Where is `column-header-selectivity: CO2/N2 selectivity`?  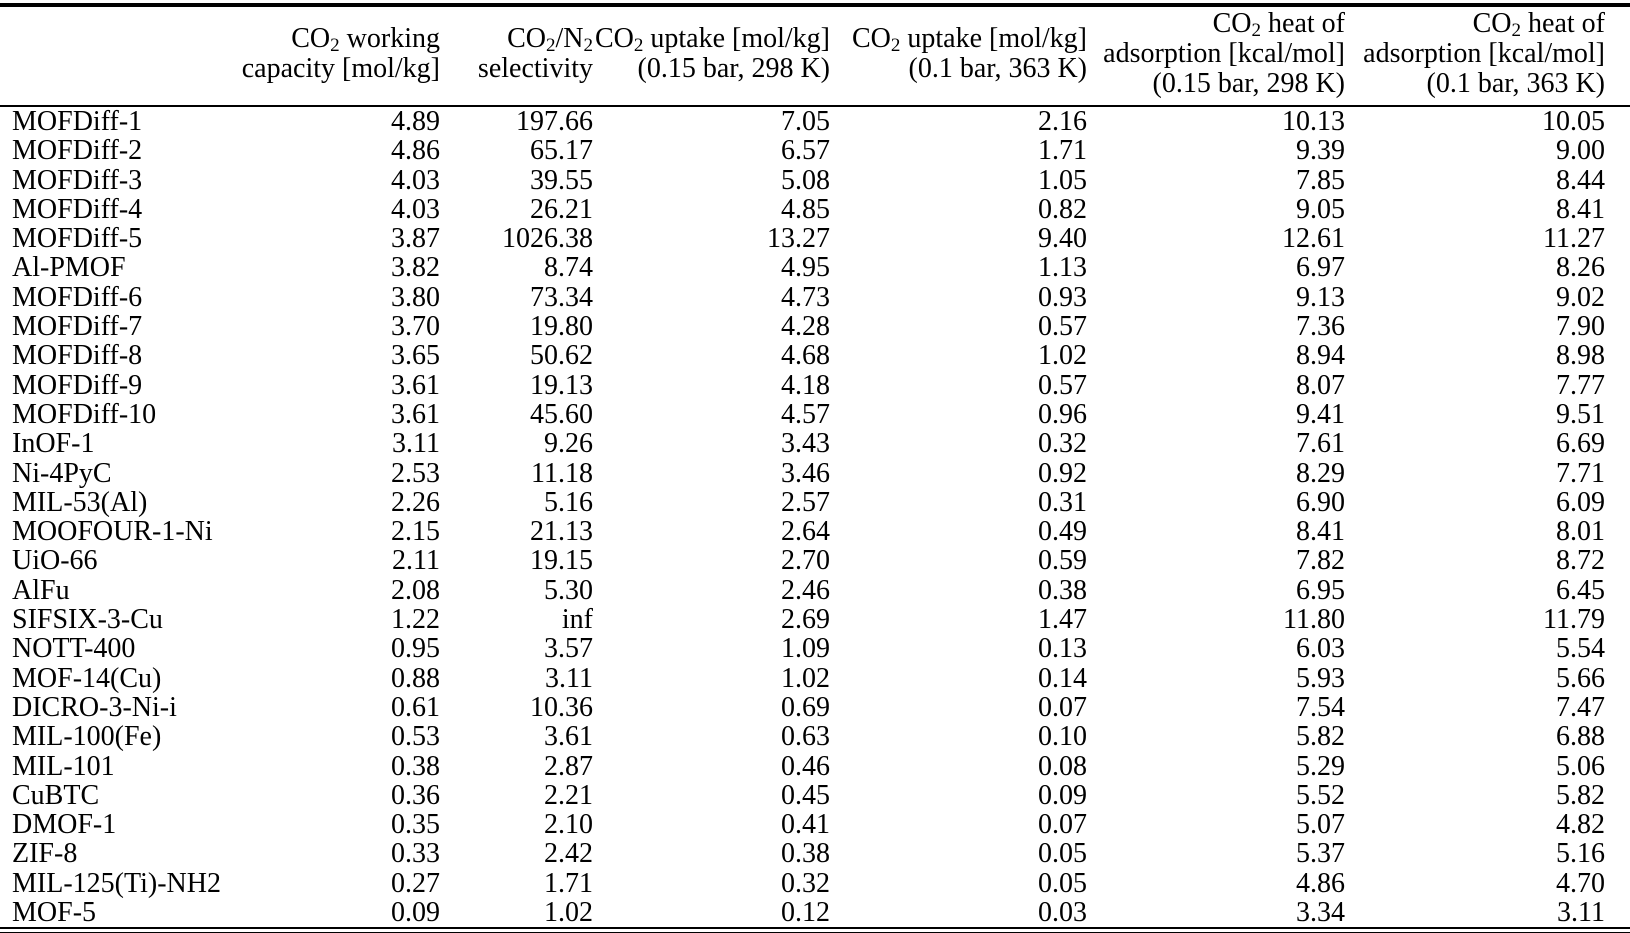
column-header-selectivity: CO2/N2 selectivity is located at coordinates (516, 56).